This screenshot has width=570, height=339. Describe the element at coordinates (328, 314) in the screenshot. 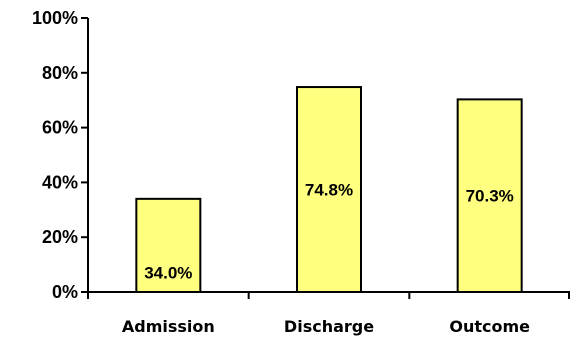

I see `x-axis-ticks: Admission Discharge Outcome` at that location.